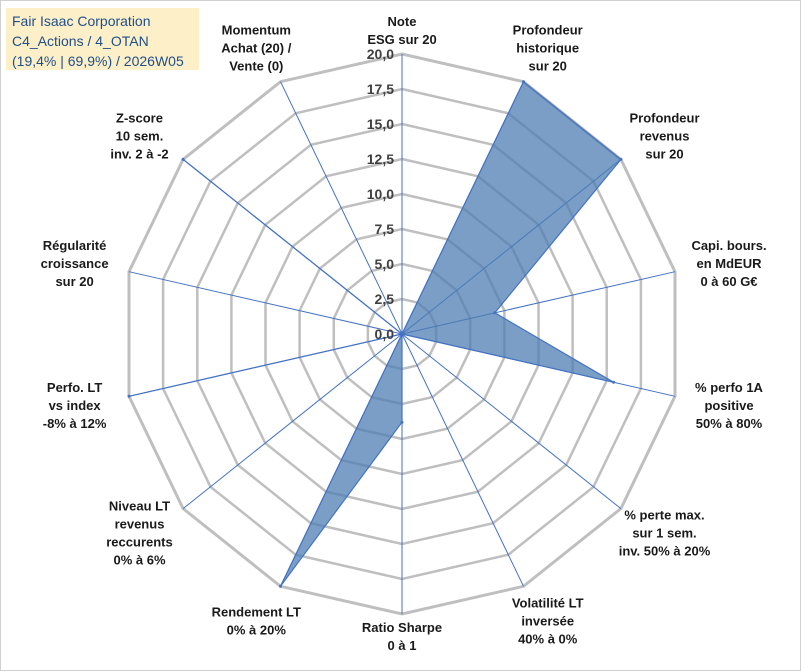 This screenshot has width=801, height=671. What do you see at coordinates (80, 41) in the screenshot?
I see `chart-subtitle: C4_Actions / 4_OTAN` at bounding box center [80, 41].